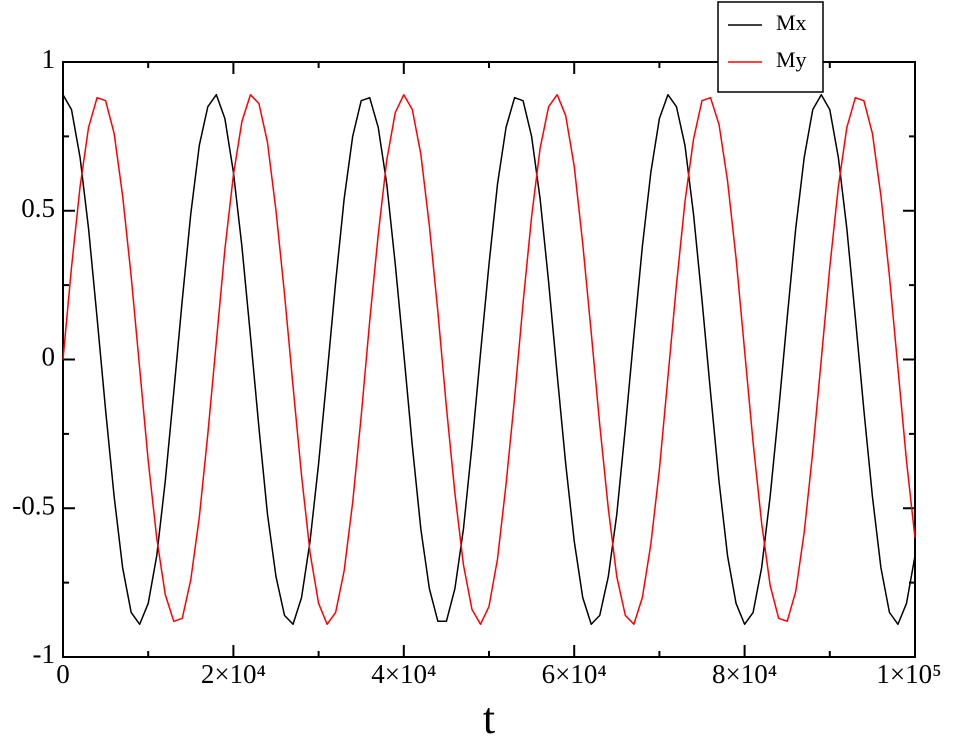 Image resolution: width=960 pixels, height=746 pixels. Describe the element at coordinates (49, 59) in the screenshot. I see `y-tick-label: 1` at that location.